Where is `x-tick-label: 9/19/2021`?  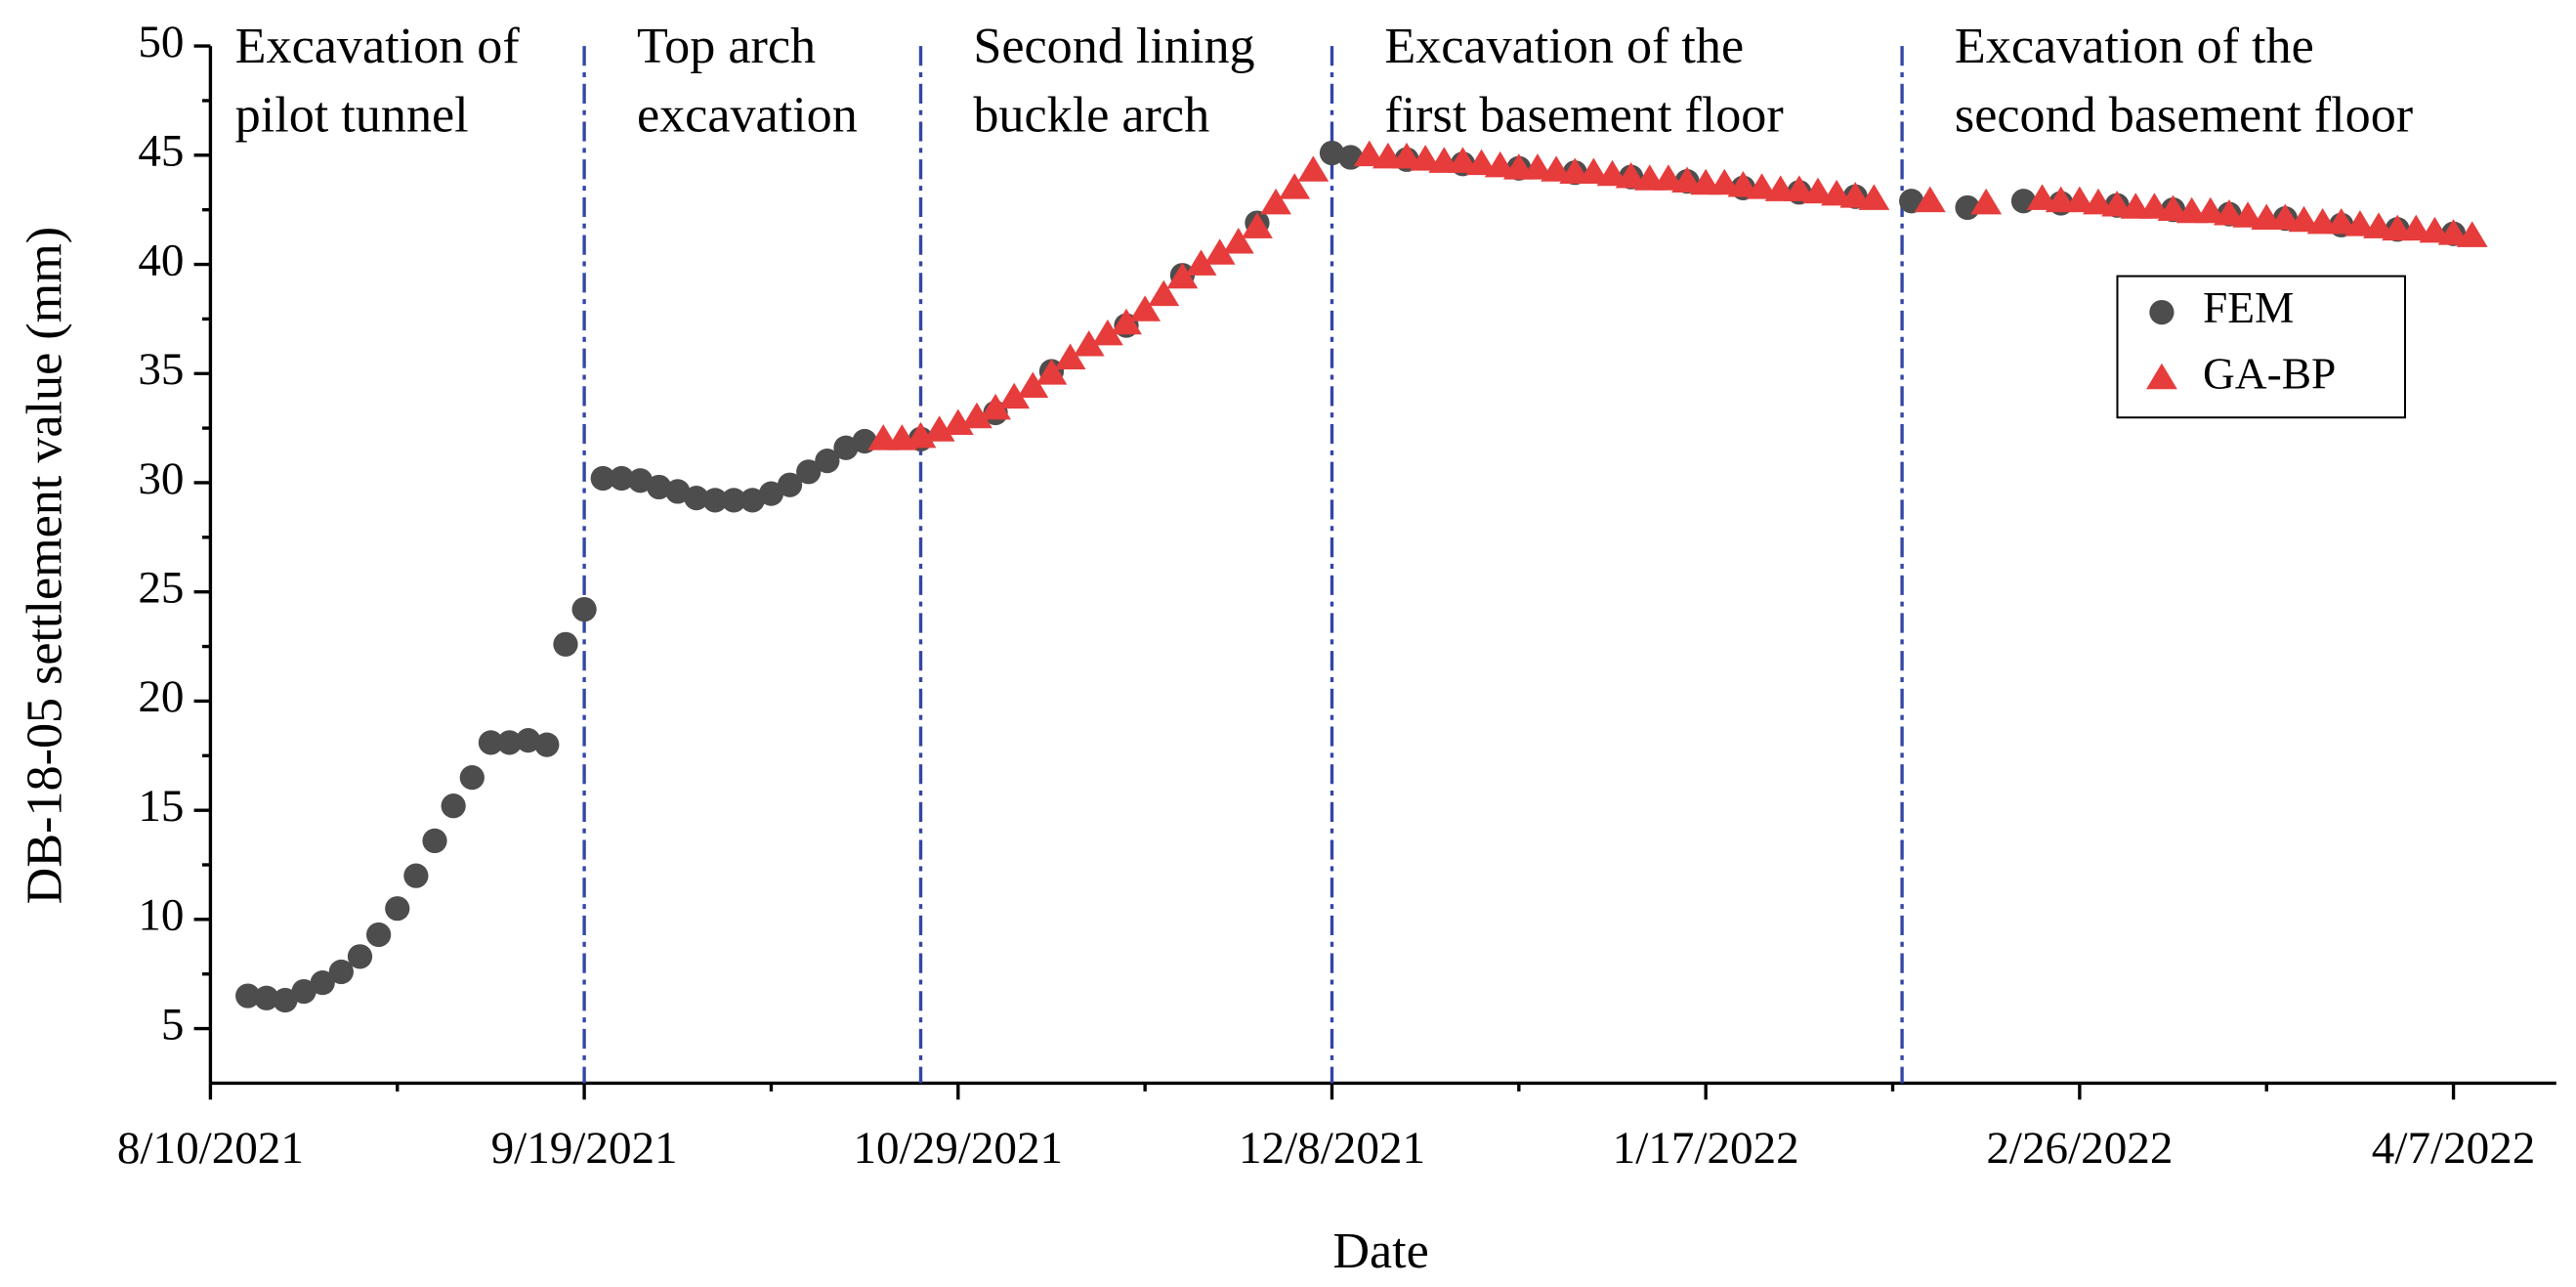
x-tick-label: 9/19/2021 is located at coordinates (584, 1149).